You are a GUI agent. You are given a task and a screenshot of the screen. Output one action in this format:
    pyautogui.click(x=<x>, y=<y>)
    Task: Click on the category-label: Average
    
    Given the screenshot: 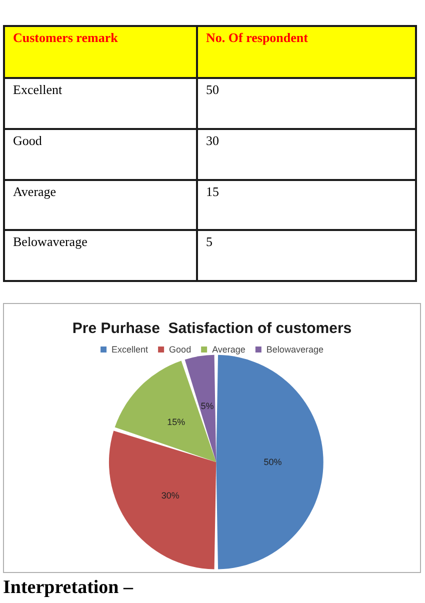 What is the action you would take?
    pyautogui.click(x=100, y=205)
    